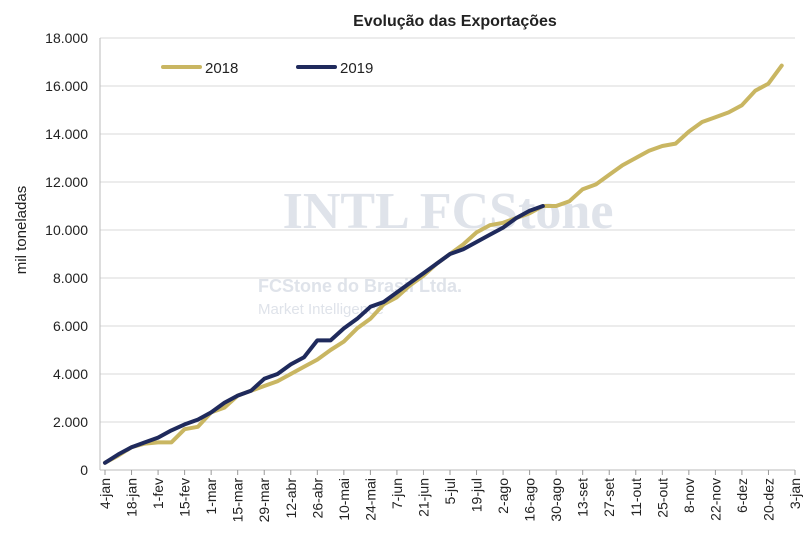 The width and height of the screenshot is (812, 539). Describe the element at coordinates (583, 497) in the screenshot. I see `x-tick-label: 13-set` at that location.